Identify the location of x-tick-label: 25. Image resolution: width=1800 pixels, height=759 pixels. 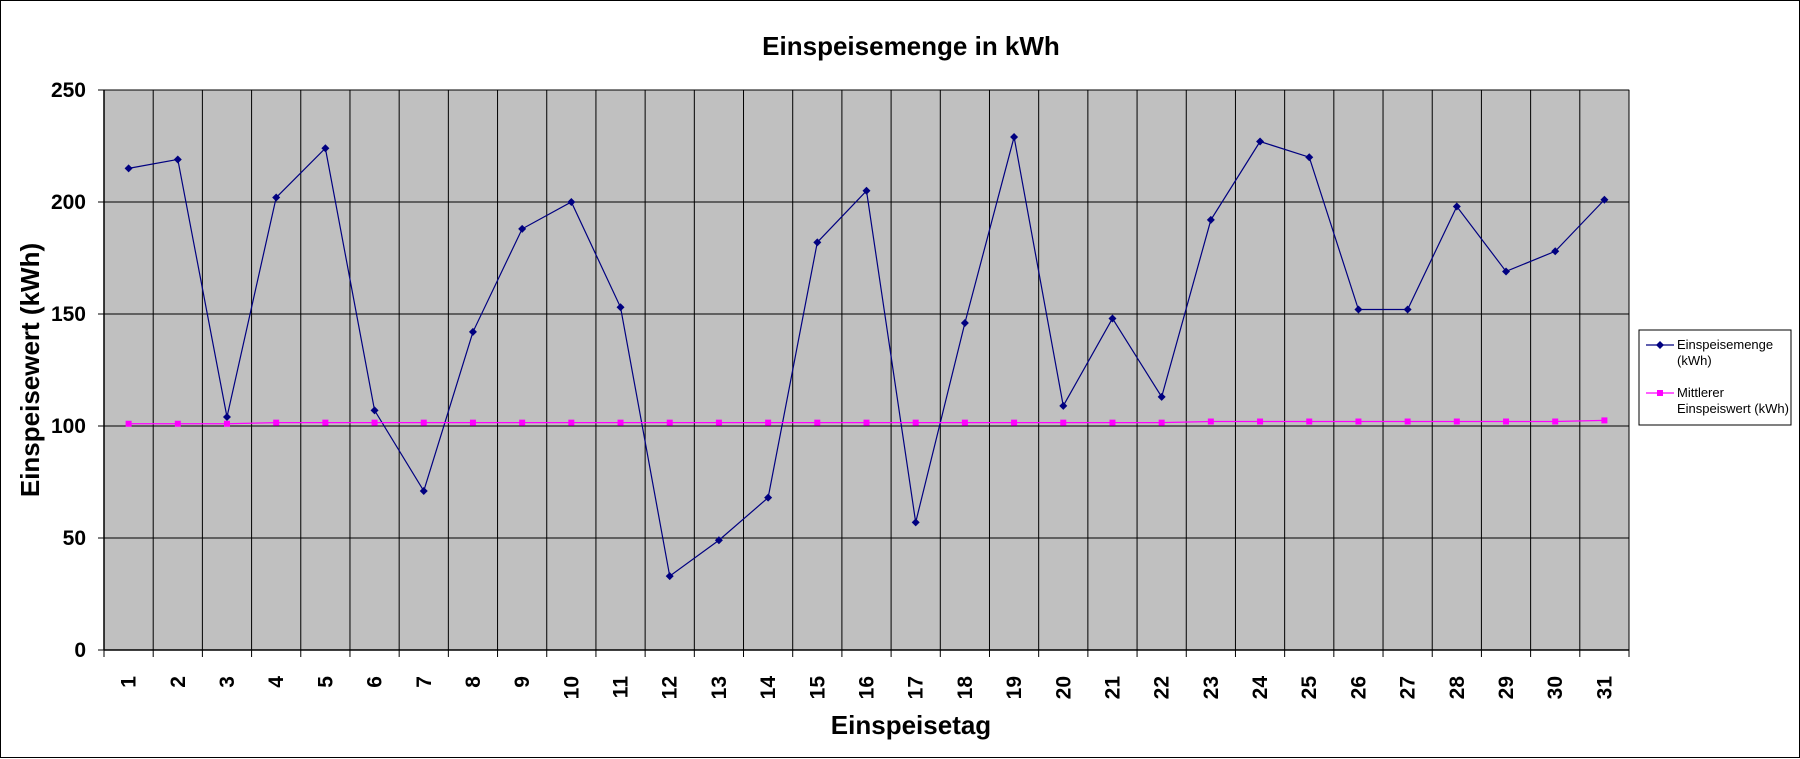
(1309, 688).